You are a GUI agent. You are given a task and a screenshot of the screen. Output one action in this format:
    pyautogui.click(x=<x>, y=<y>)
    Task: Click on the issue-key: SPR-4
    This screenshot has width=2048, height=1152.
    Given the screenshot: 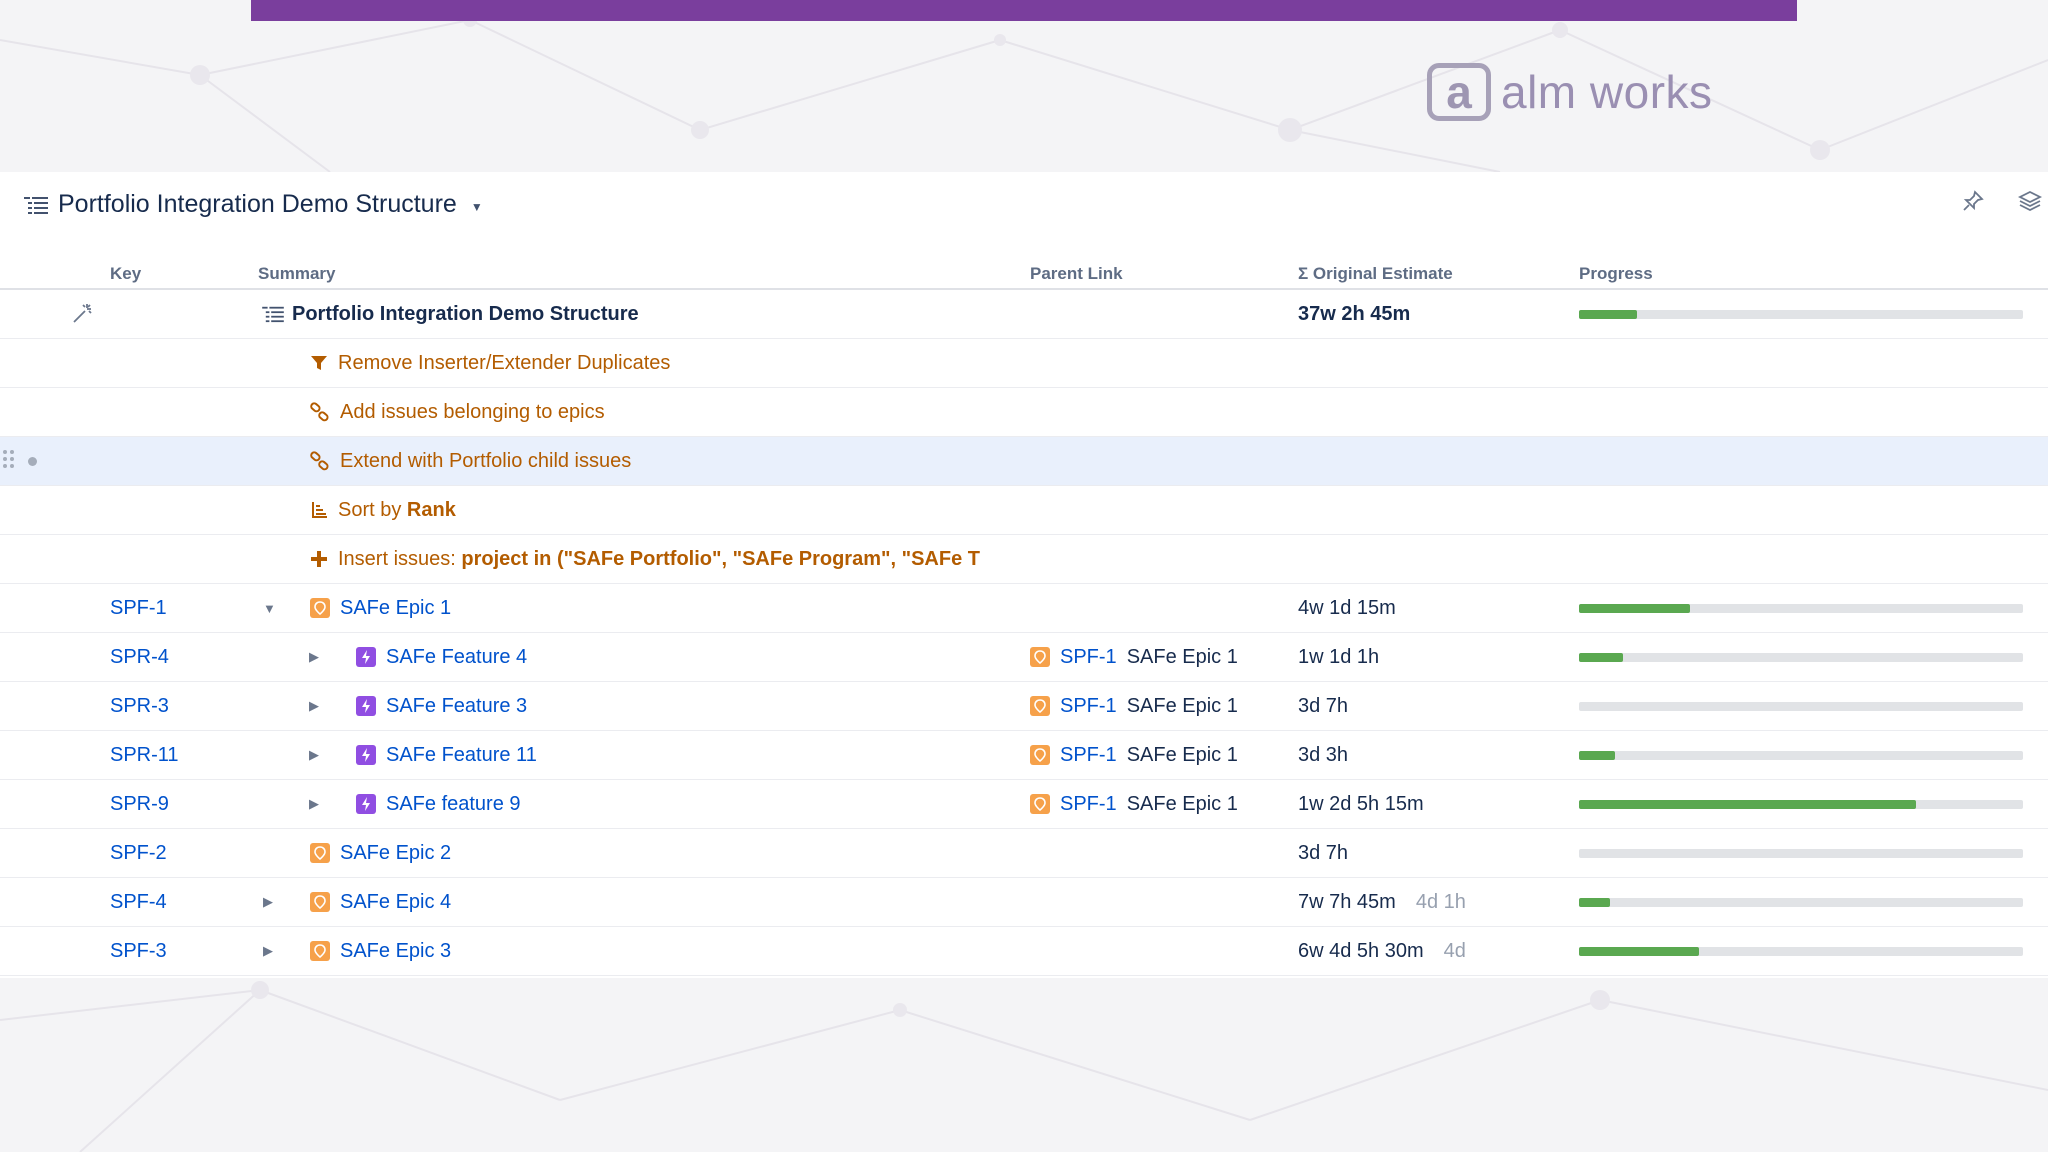 What is the action you would take?
    pyautogui.click(x=139, y=656)
    